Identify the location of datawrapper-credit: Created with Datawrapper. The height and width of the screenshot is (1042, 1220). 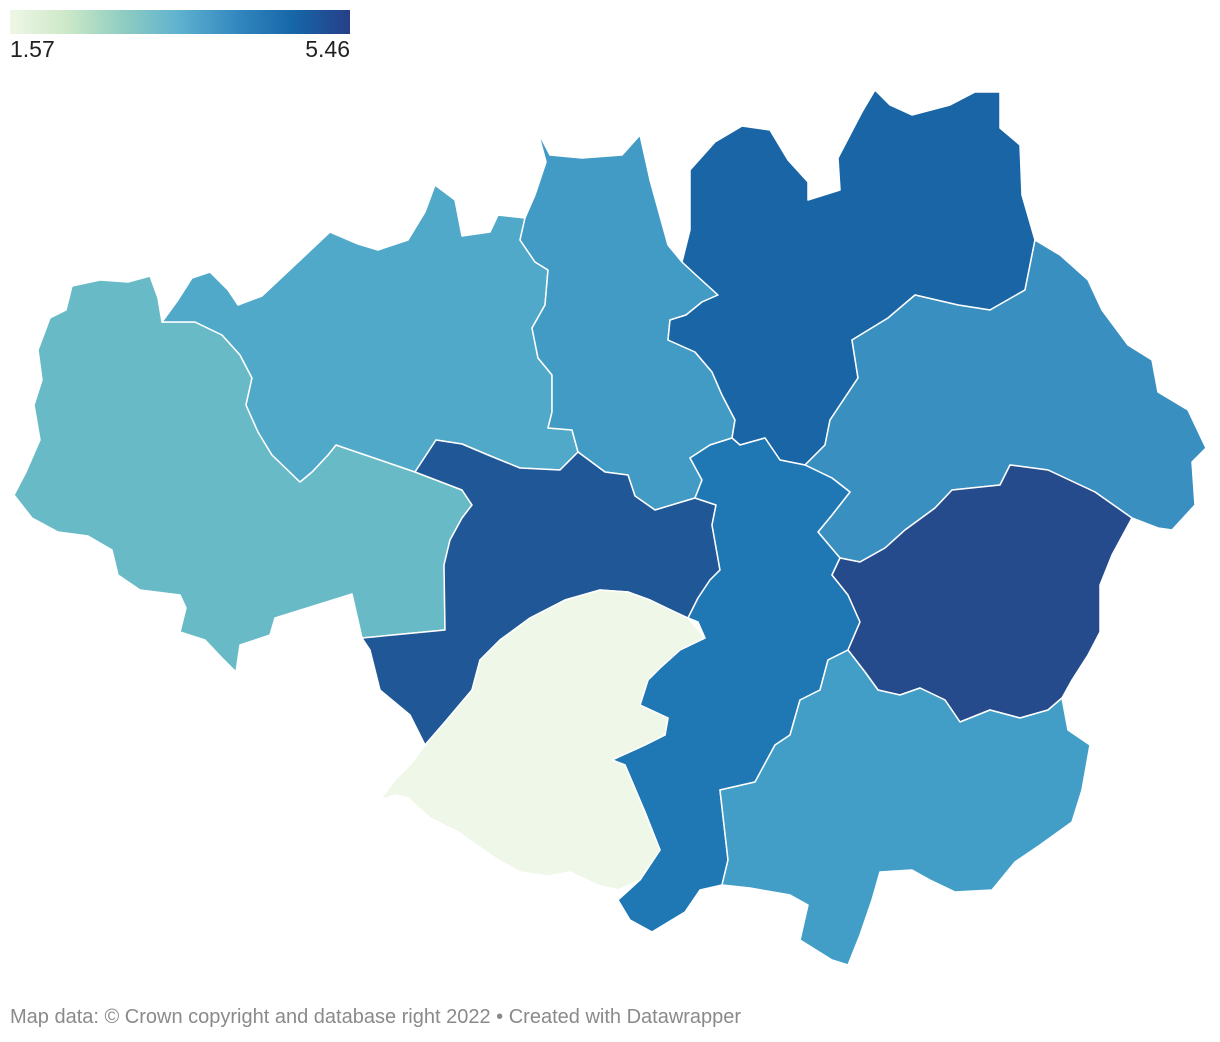
(625, 1017).